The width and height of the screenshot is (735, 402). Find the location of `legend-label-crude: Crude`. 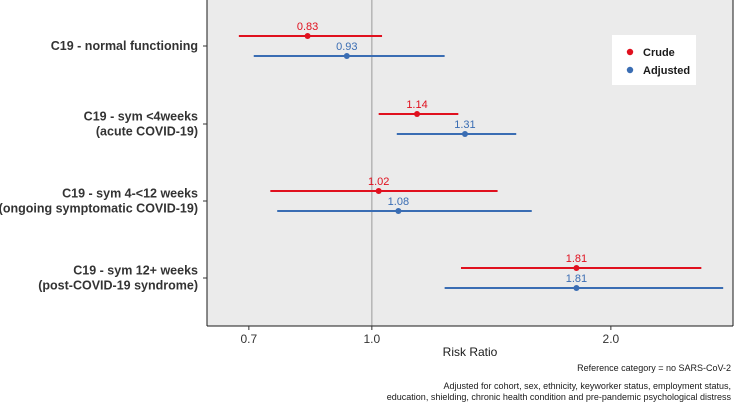

legend-label-crude: Crude is located at coordinates (659, 53).